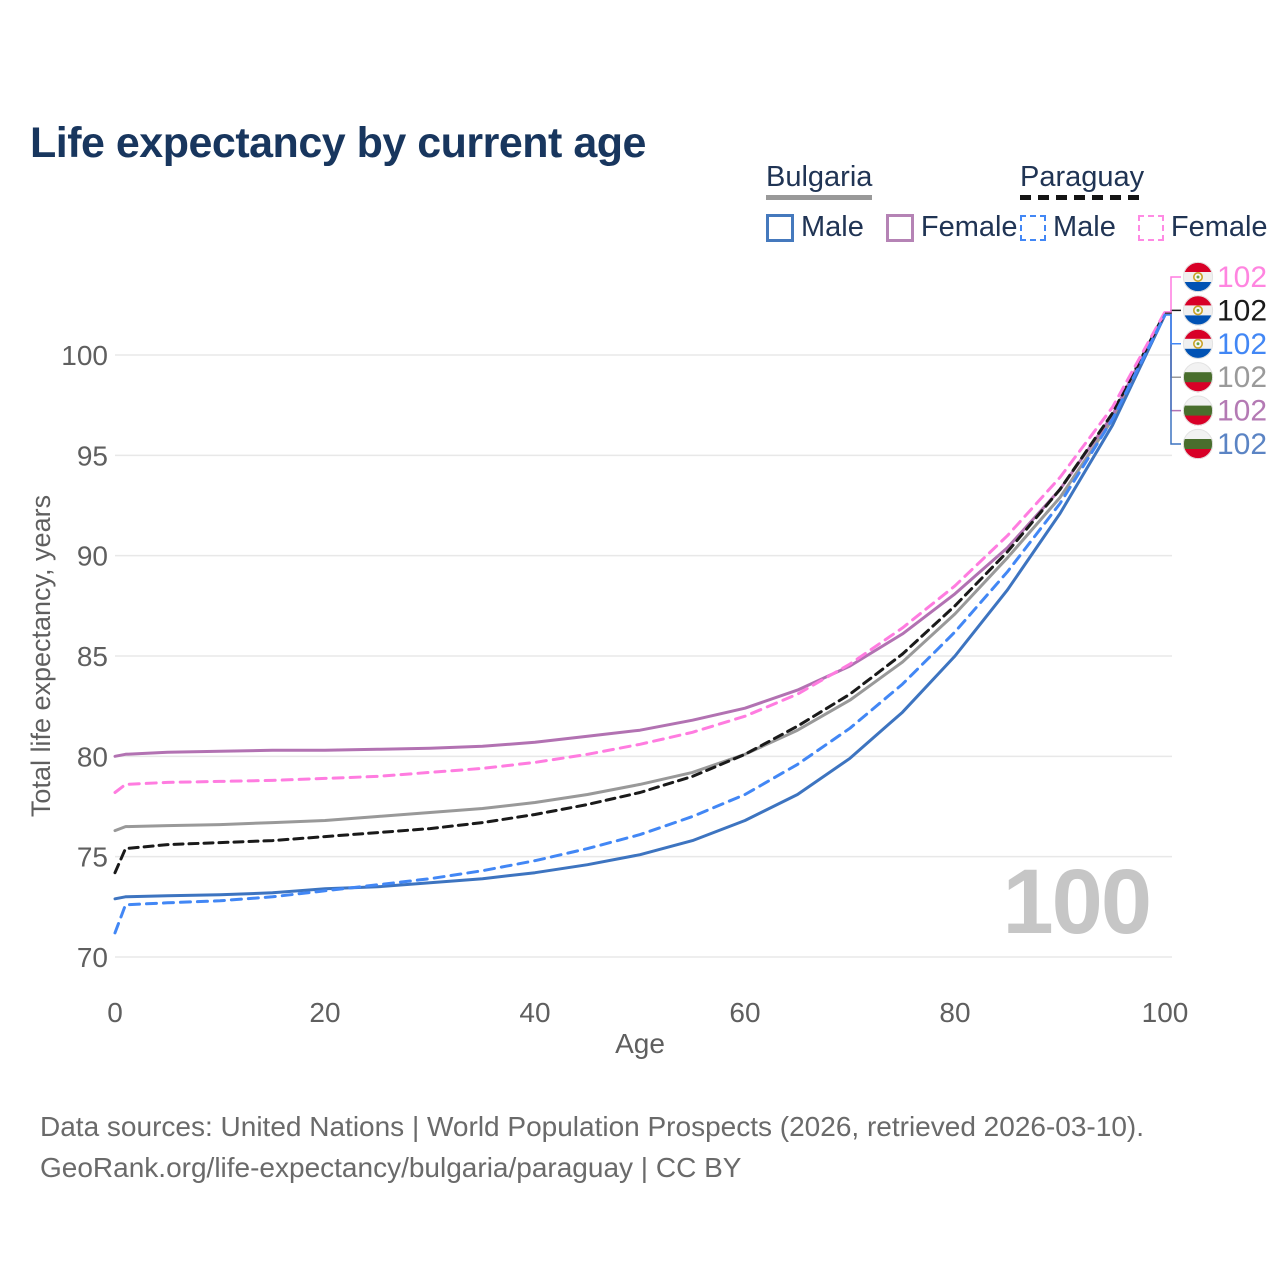 Image resolution: width=1280 pixels, height=1280 pixels. What do you see at coordinates (41, 656) in the screenshot?
I see `y-axis-label: Total life expectancy, years` at bounding box center [41, 656].